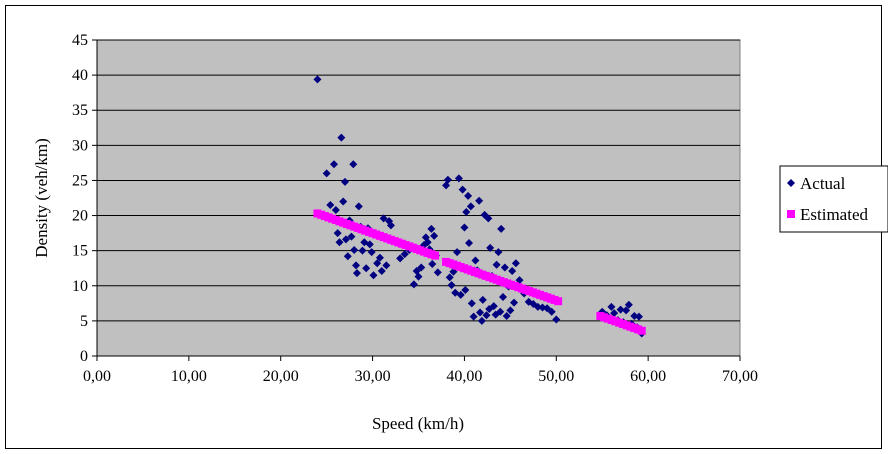  What do you see at coordinates (373, 376) in the screenshot?
I see `x-tick-label: 30,00` at bounding box center [373, 376].